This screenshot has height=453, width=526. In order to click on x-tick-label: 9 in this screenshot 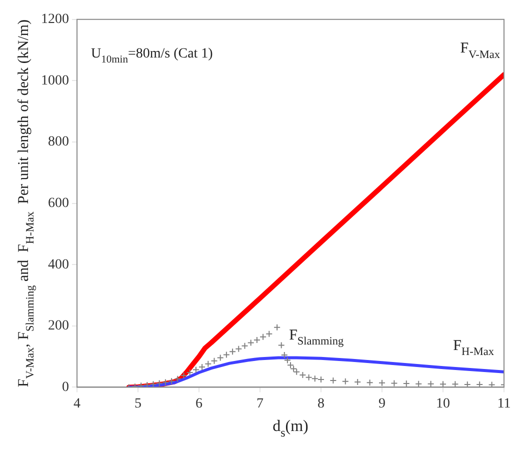, I will do `click(382, 404)`.